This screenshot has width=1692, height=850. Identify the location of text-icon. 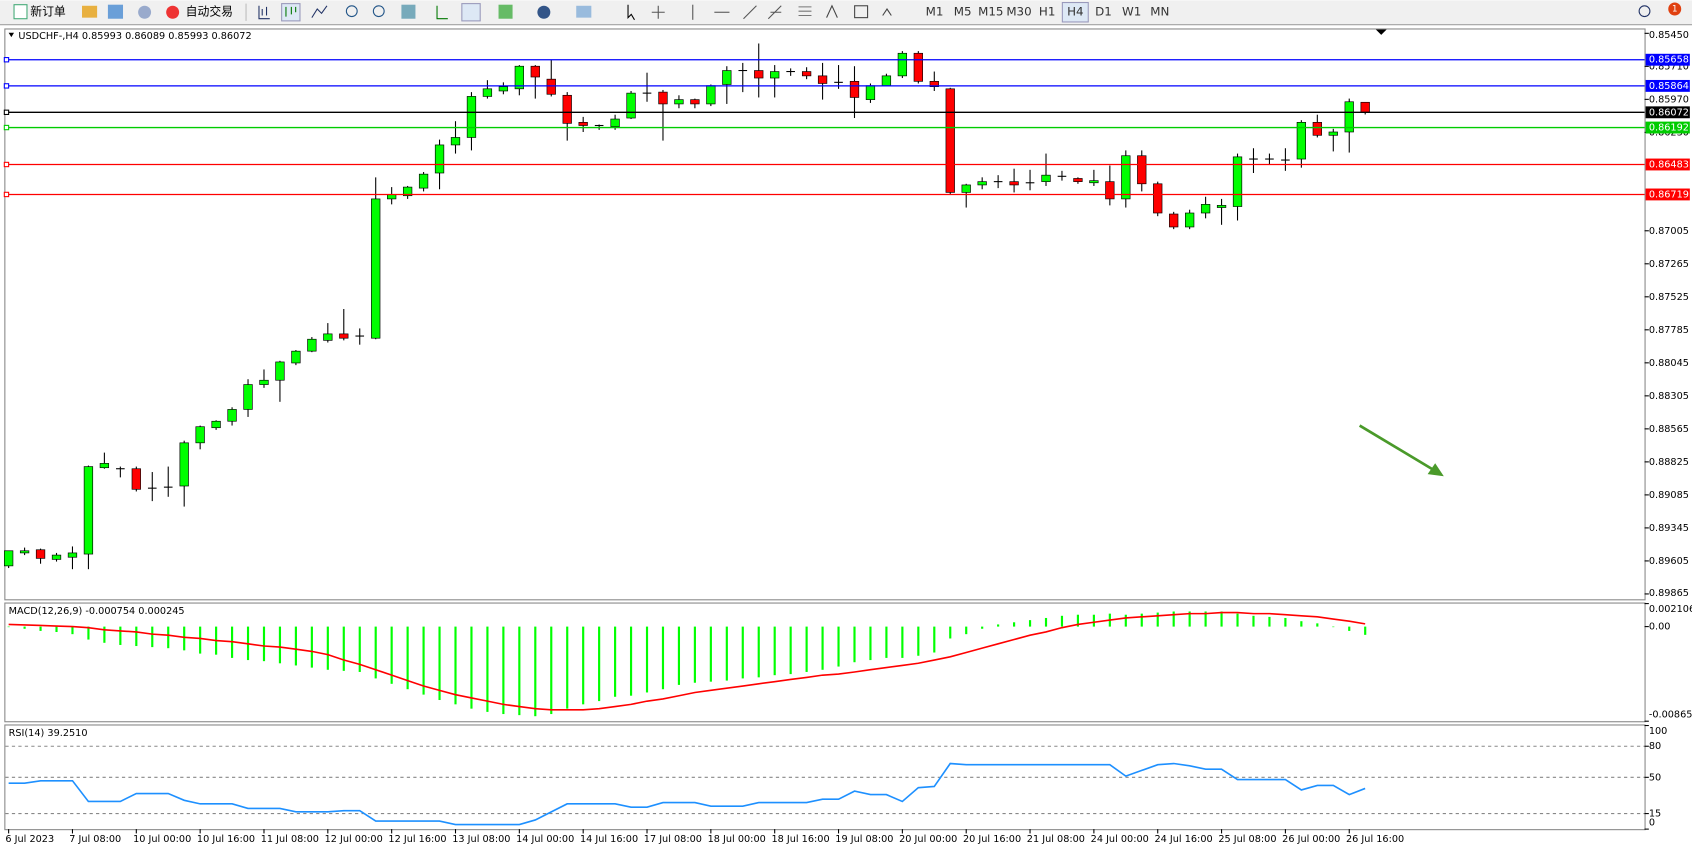
(832, 11).